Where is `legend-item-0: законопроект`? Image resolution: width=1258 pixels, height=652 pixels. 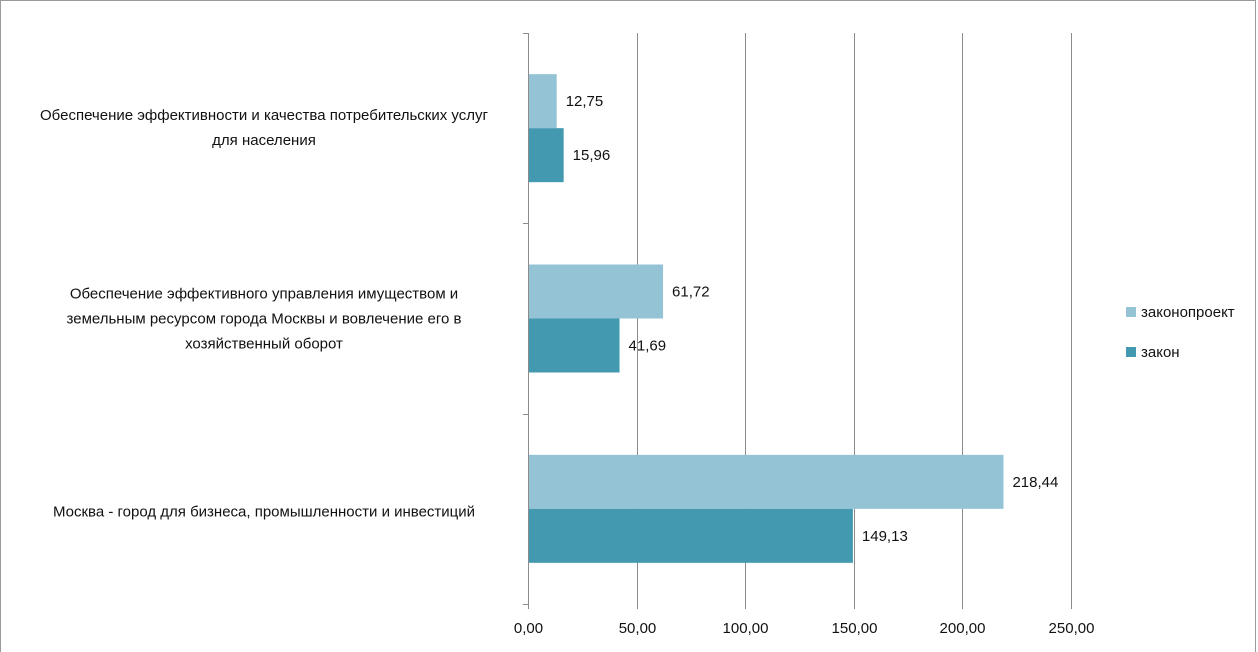
legend-item-0: законопроект is located at coordinates (1180, 312).